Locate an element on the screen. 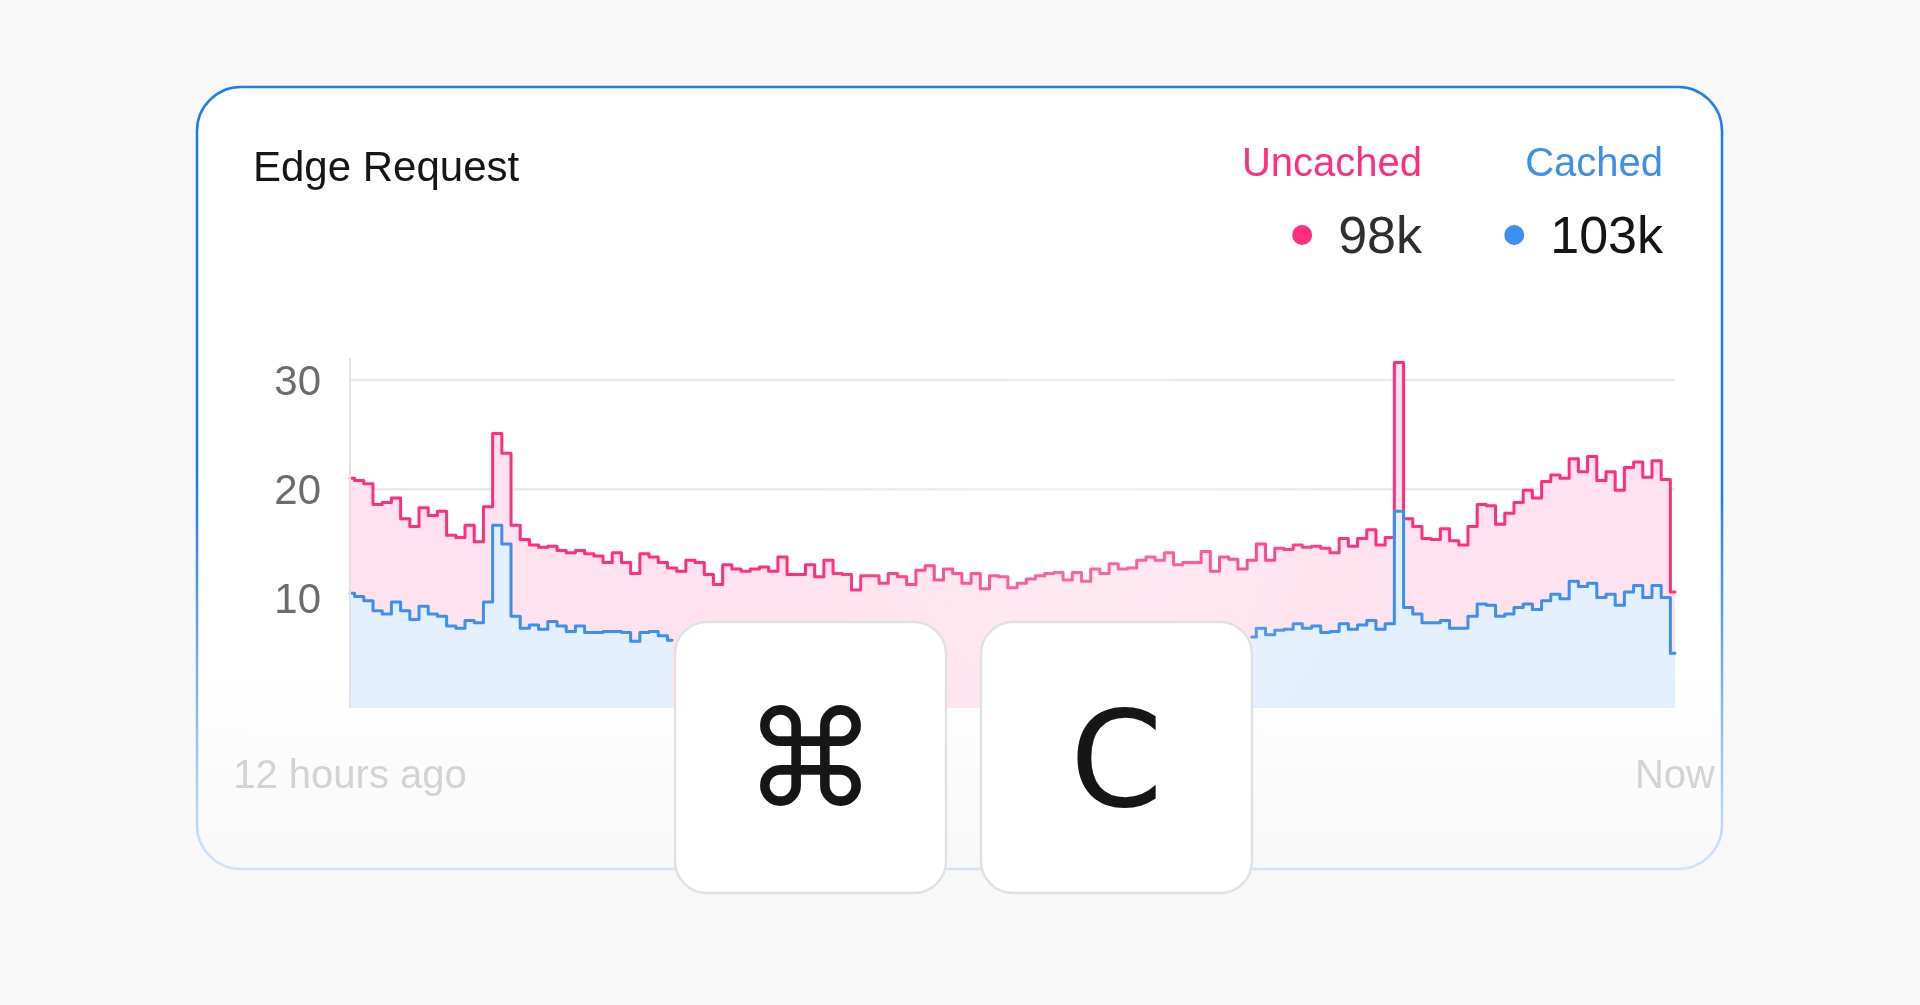 Image resolution: width=1920 pixels, height=1005 pixels. text: Uncached is located at coordinates (1331, 162).